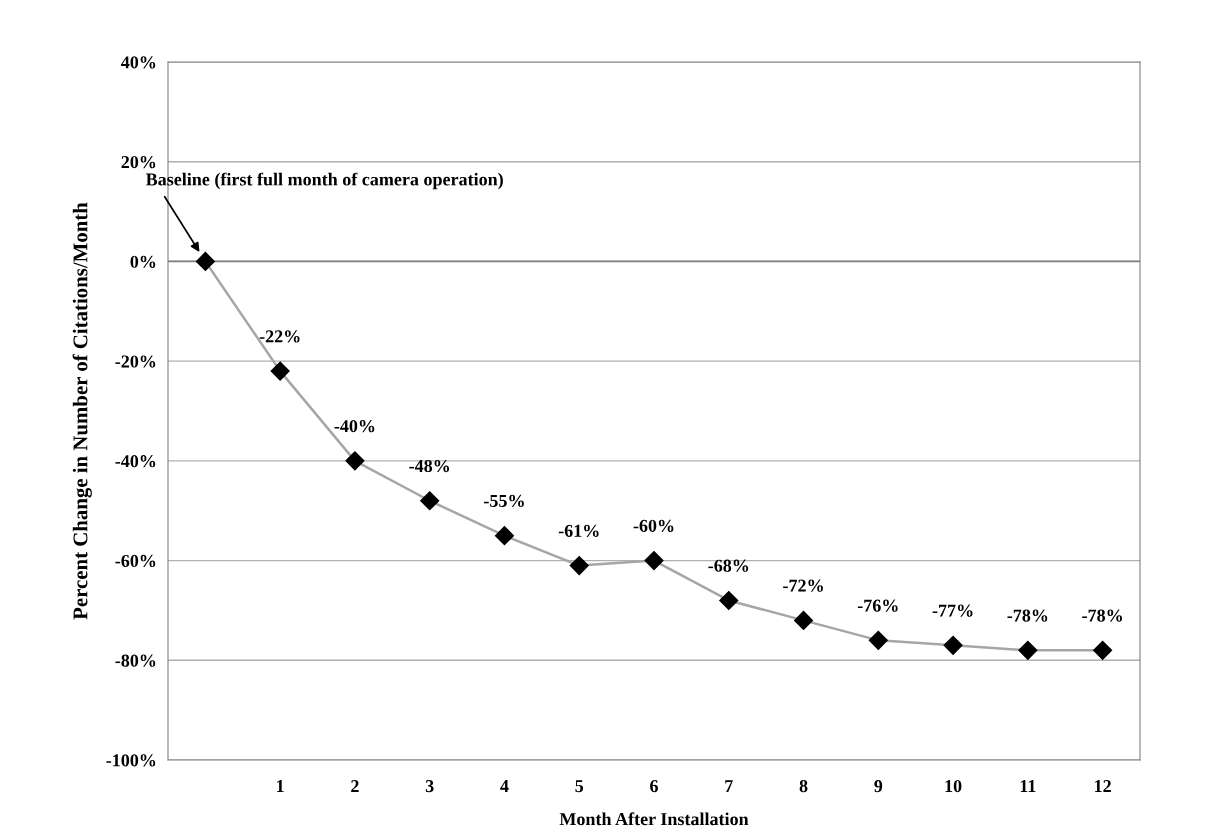 The height and width of the screenshot is (830, 1212). I want to click on data-label: -22%, so click(279, 336).